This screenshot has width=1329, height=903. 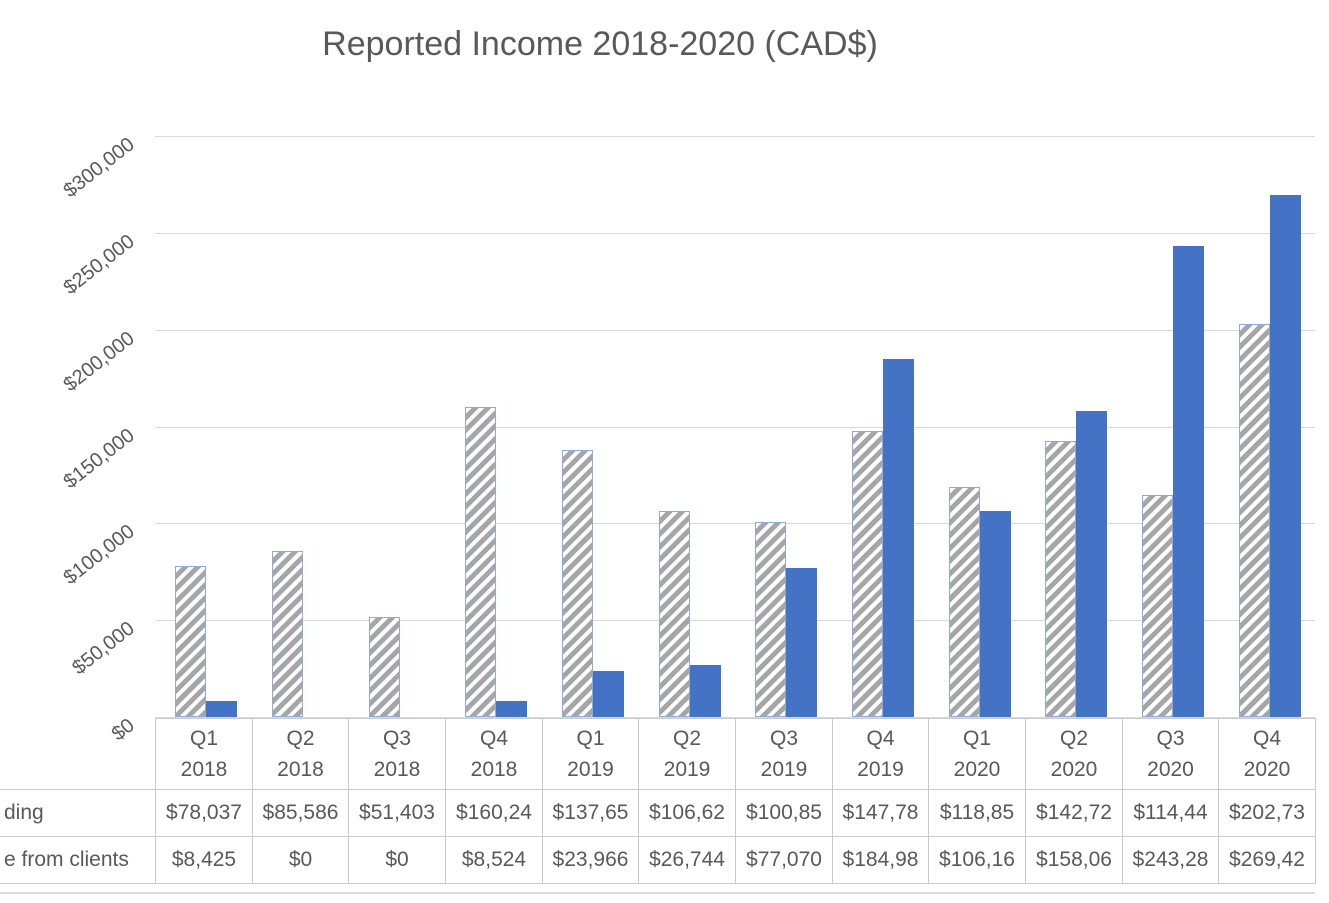 What do you see at coordinates (687, 754) in the screenshot?
I see `category-header-cell: Q2 2019` at bounding box center [687, 754].